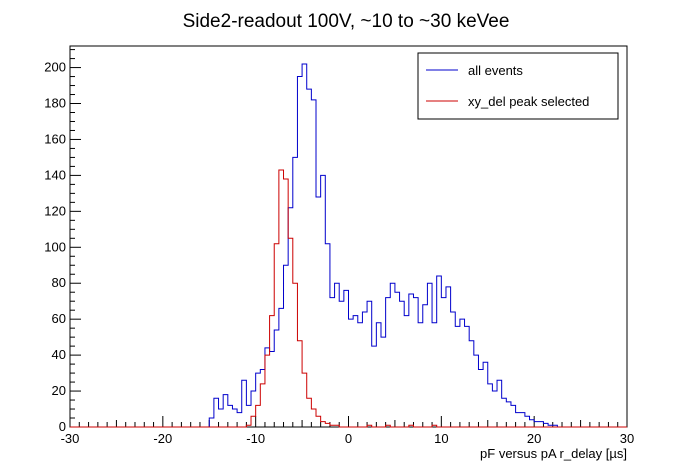 Image resolution: width=696 pixels, height=474 pixels. What do you see at coordinates (346, 21) in the screenshot?
I see `chart-title: Side2-readout 100V, ~10 to ~30 keVee` at bounding box center [346, 21].